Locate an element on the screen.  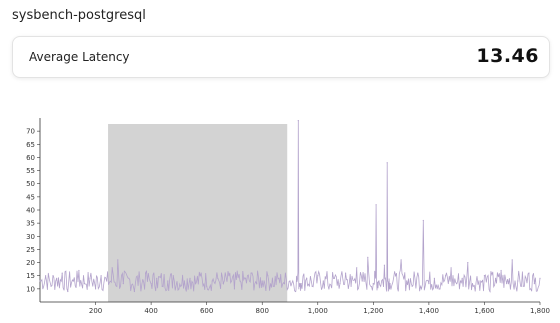
stat-label: Average Latency is located at coordinates (79, 57).